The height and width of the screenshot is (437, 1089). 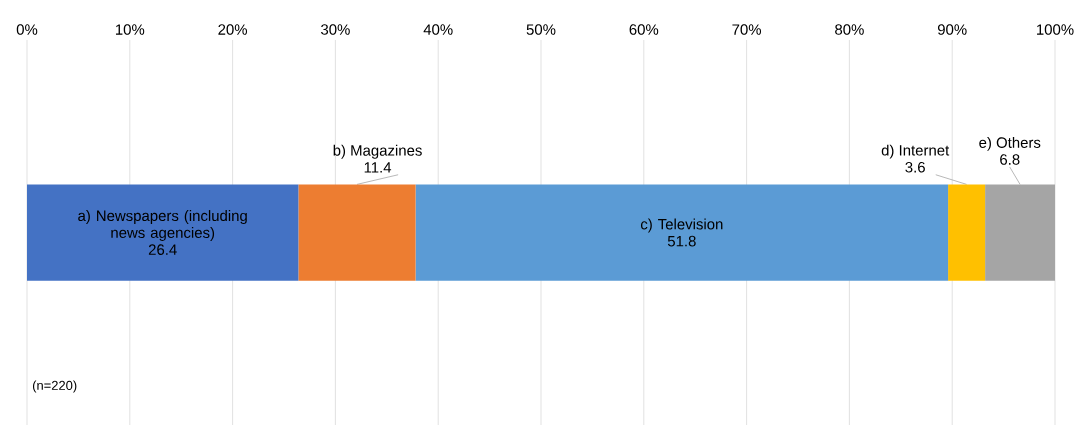 I want to click on x-tick-label: 20%, so click(x=233, y=29).